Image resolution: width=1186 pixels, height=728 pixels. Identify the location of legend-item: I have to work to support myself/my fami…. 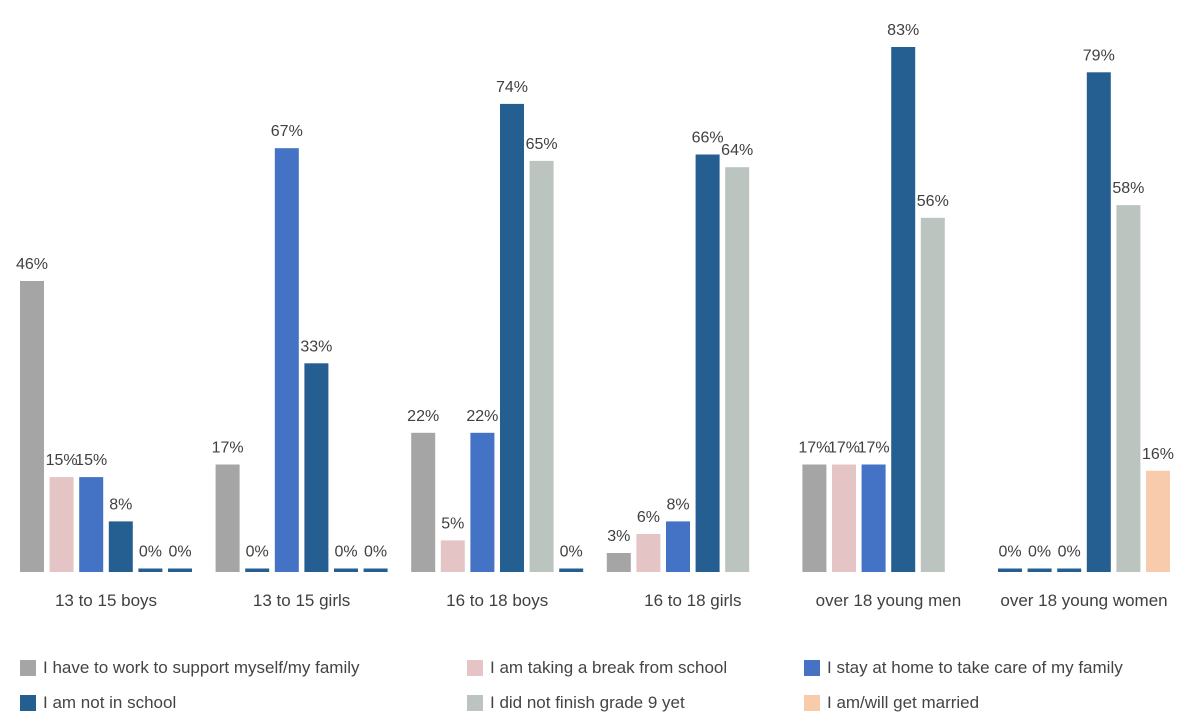
(190, 668).